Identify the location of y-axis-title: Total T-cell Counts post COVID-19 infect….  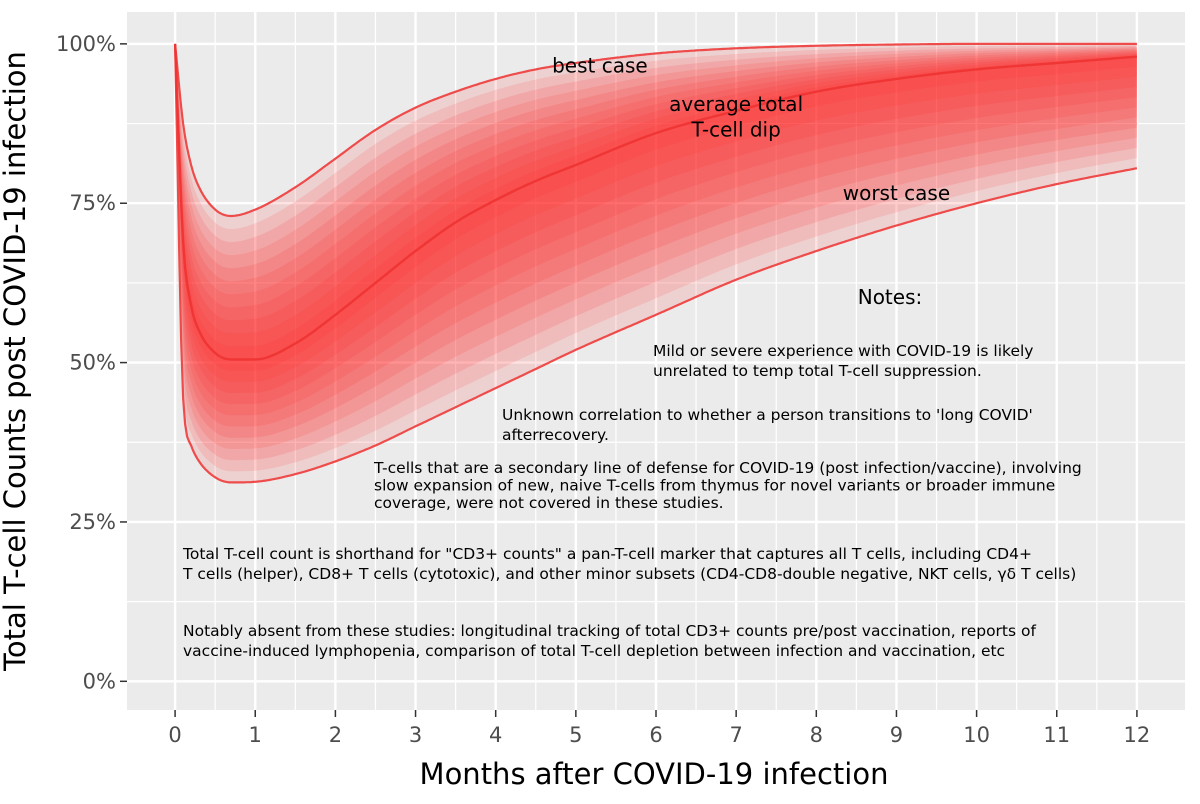
(16, 361).